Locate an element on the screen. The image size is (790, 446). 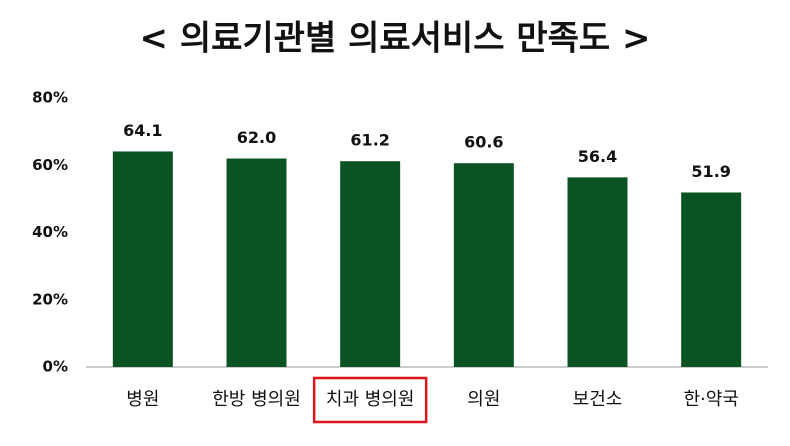
x-tick-label: 치과 병의원 is located at coordinates (370, 399).